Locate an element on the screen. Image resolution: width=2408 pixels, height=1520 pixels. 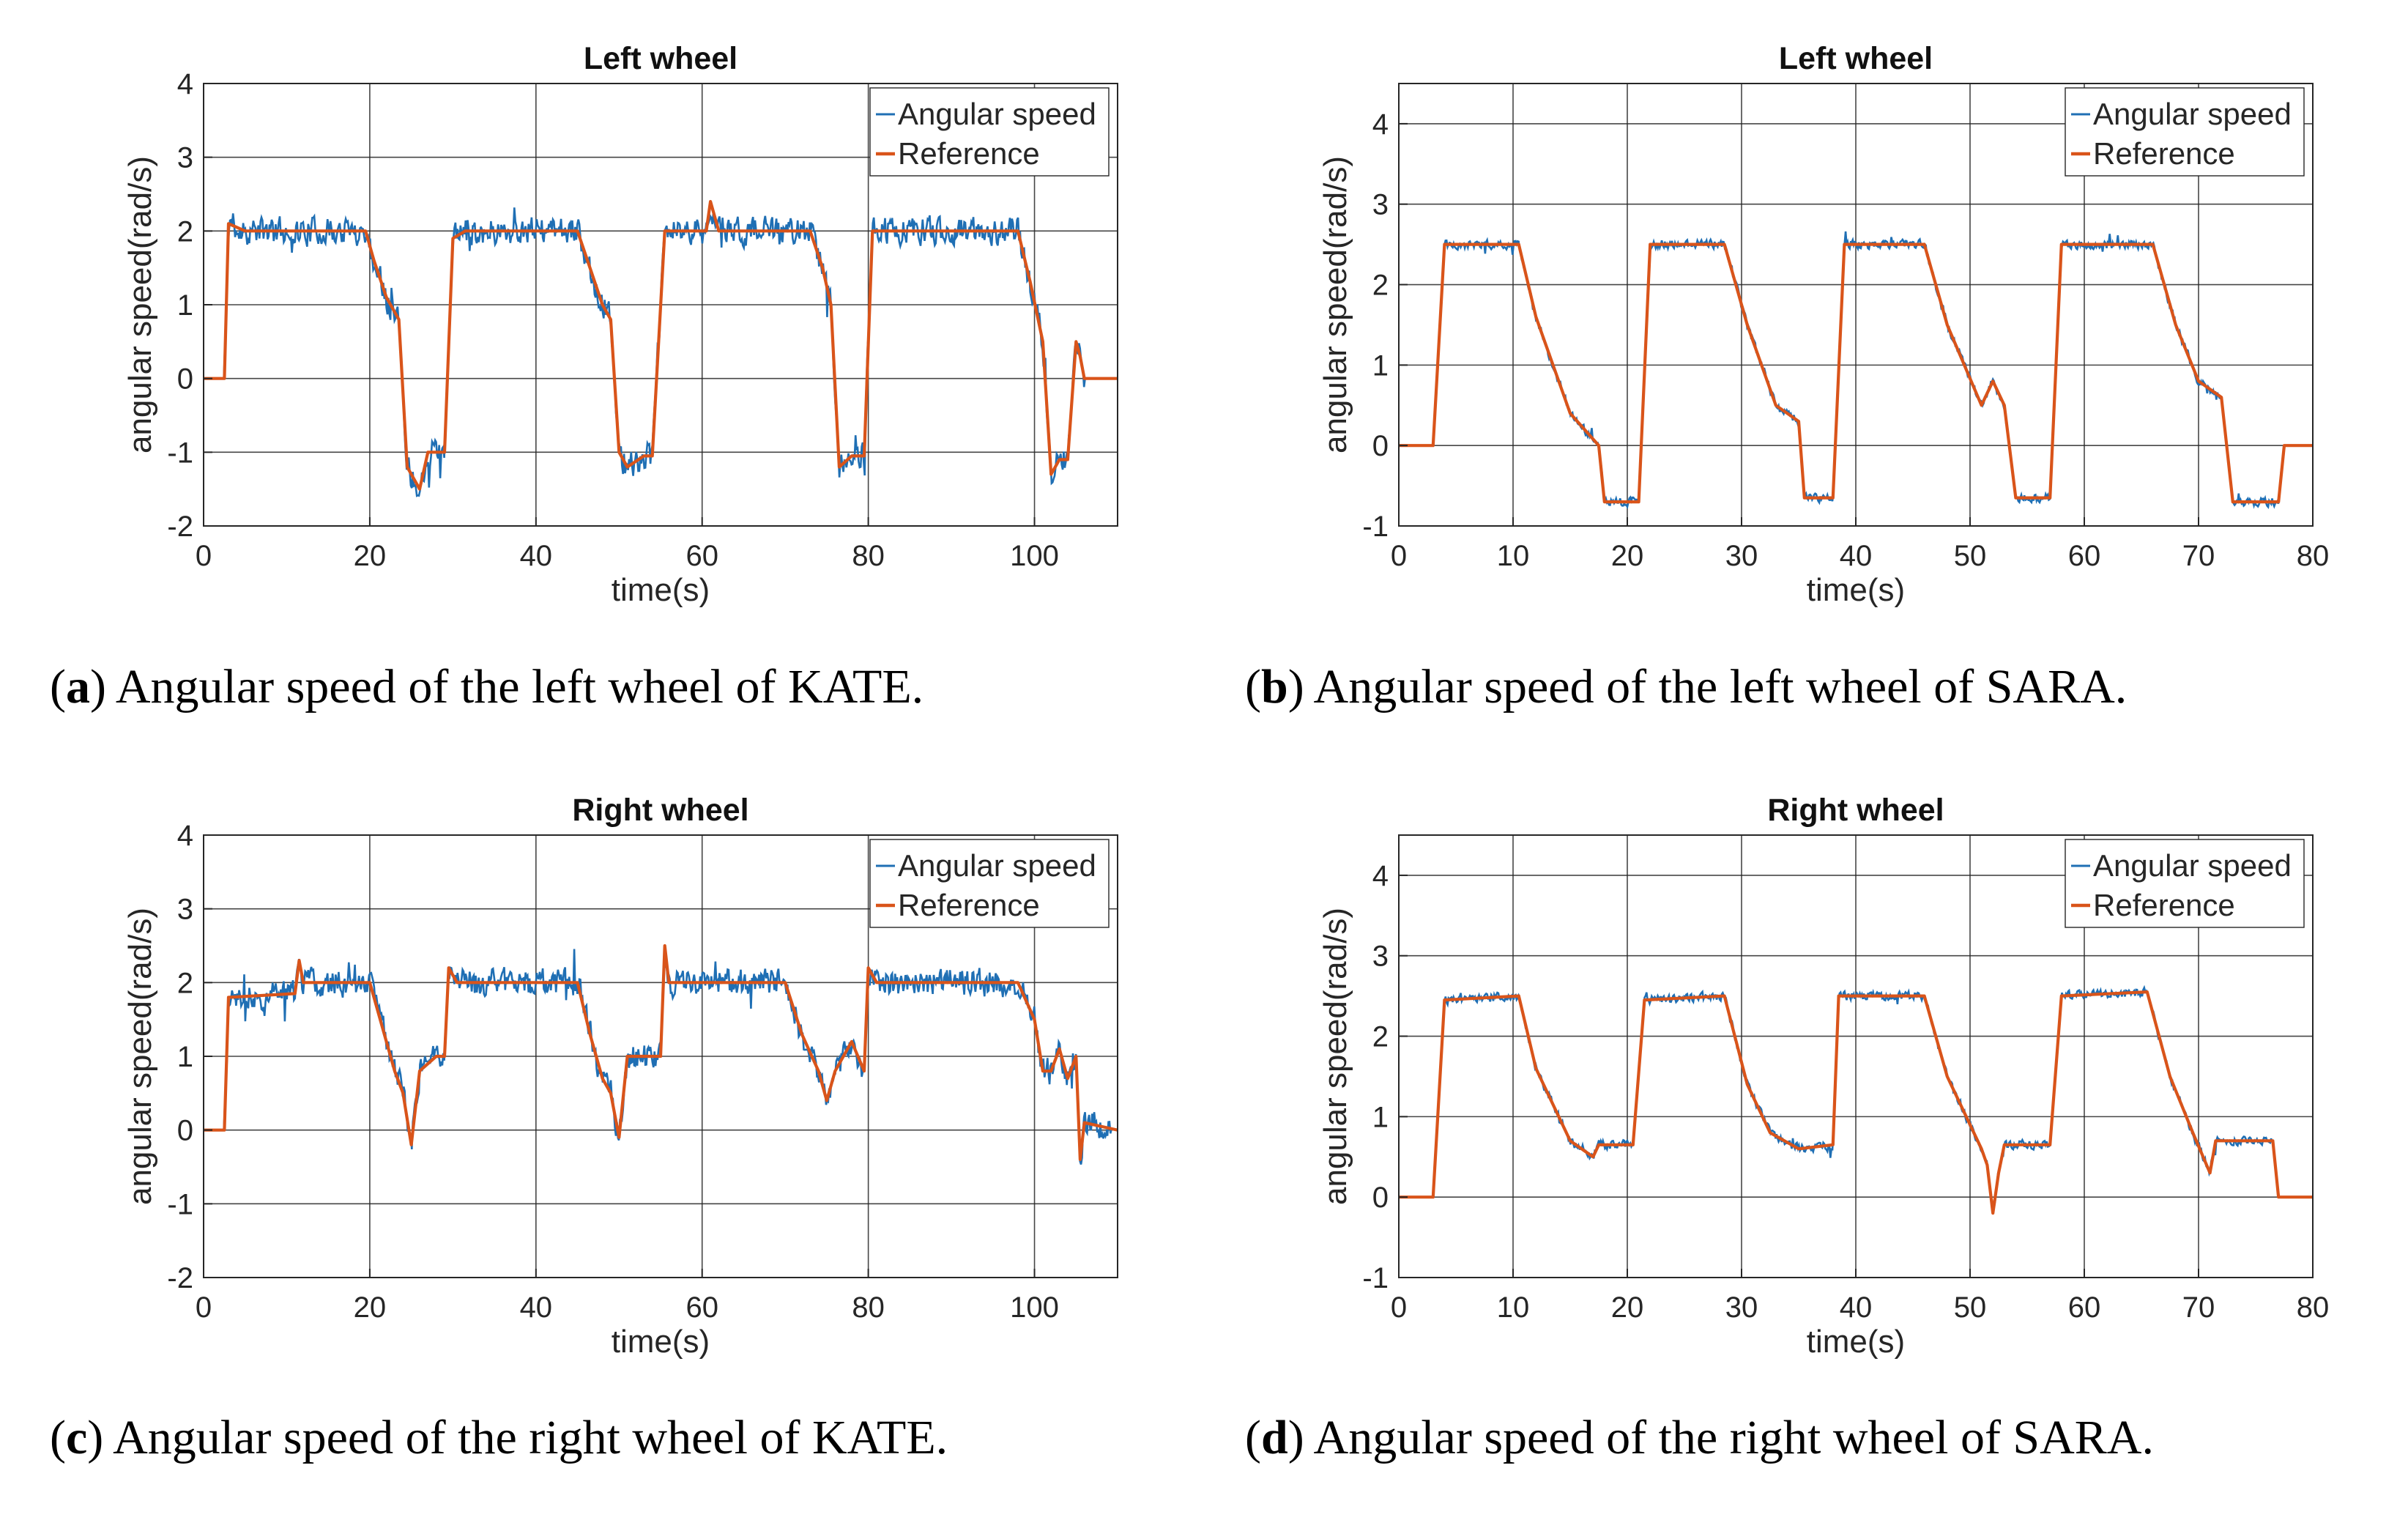
caption-letter: c is located at coordinates (76, 1437).